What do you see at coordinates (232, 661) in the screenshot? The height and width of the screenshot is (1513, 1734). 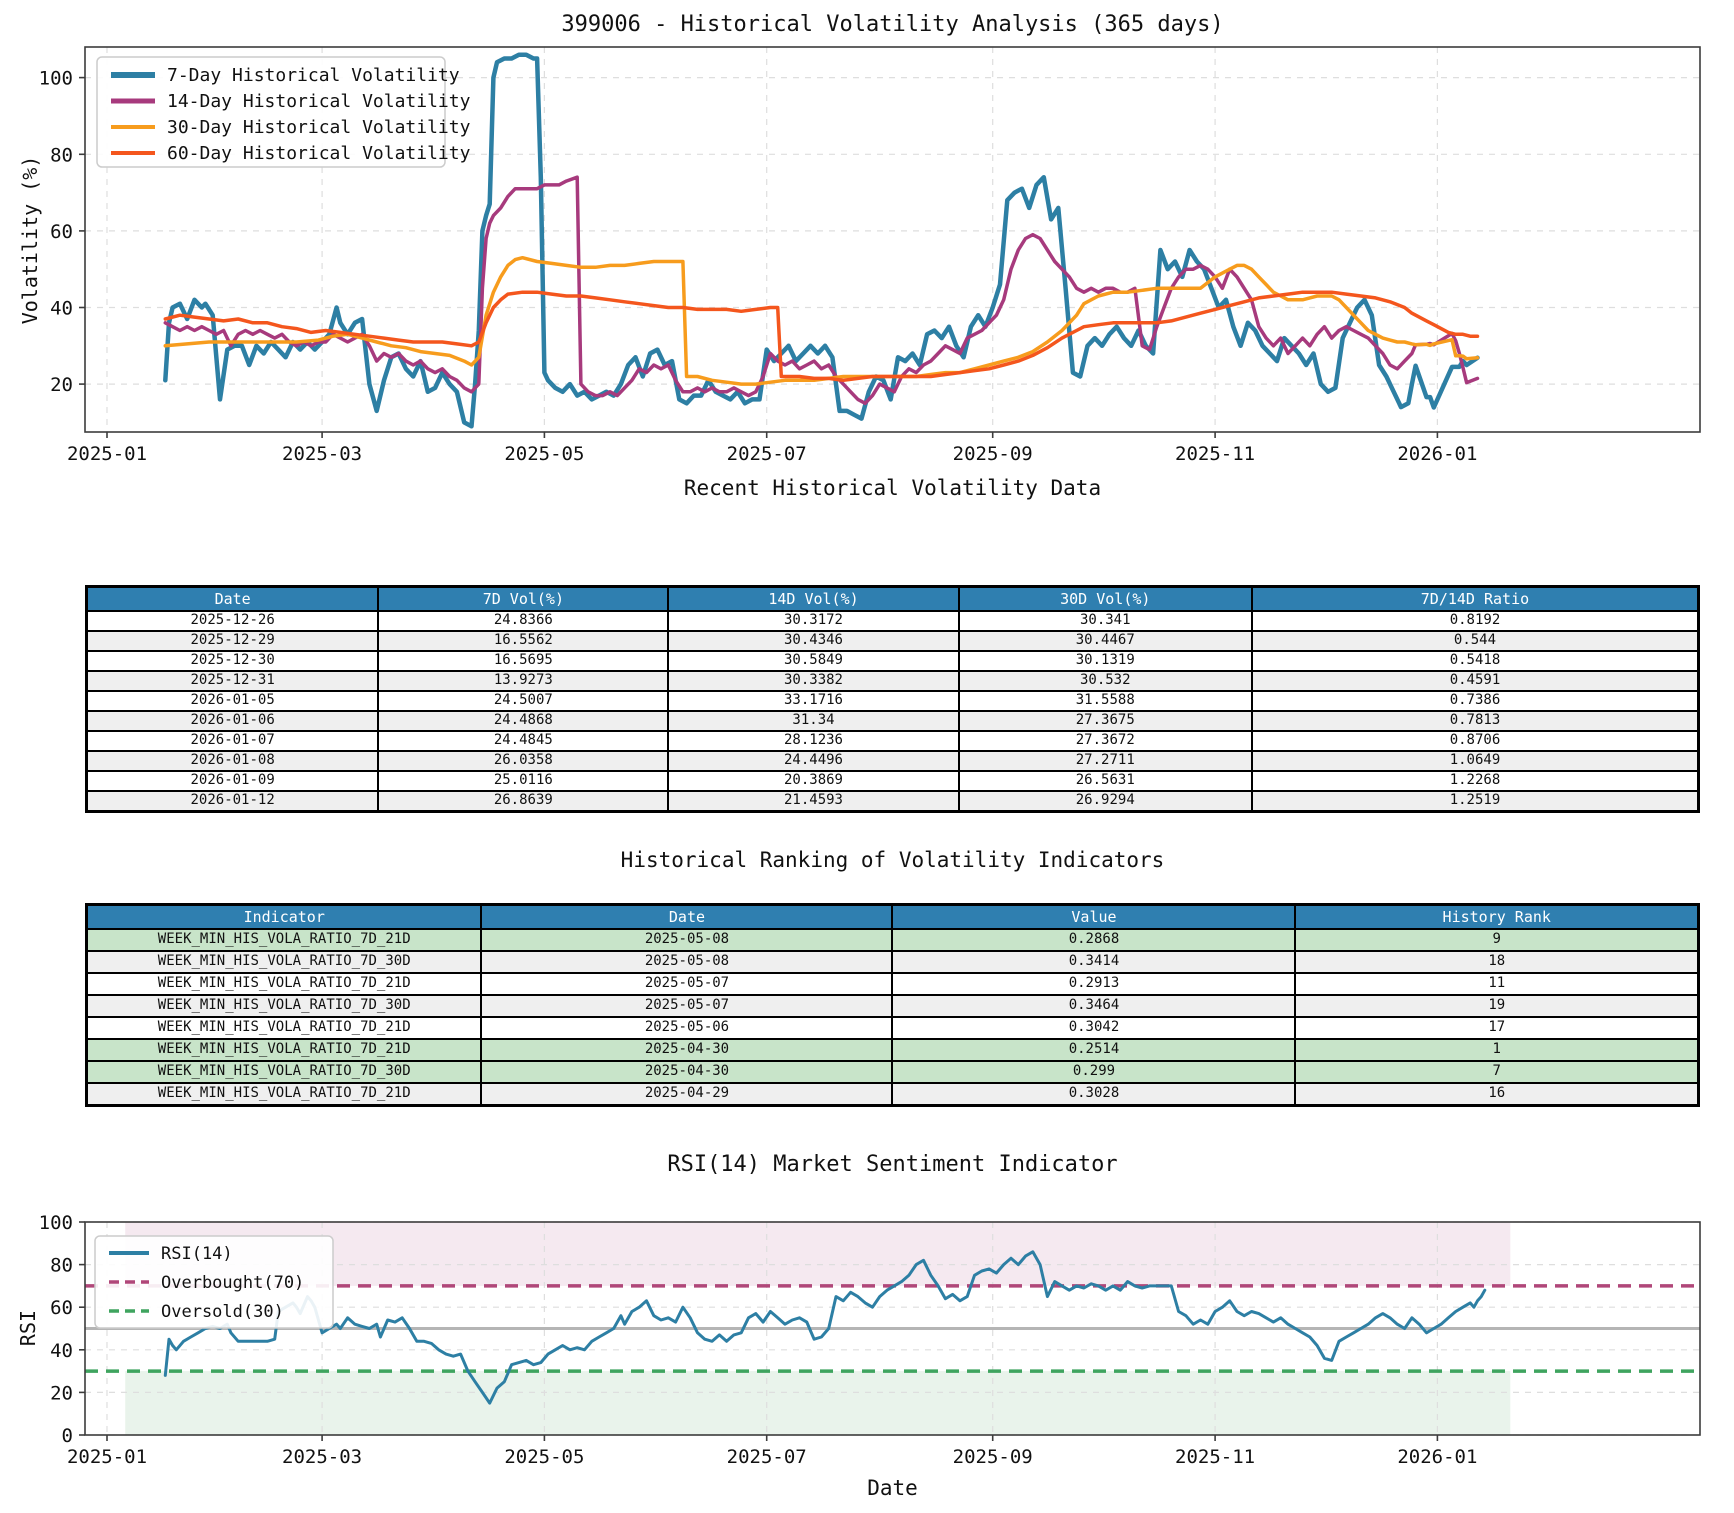 I see `table-cell: 2025-12-30` at bounding box center [232, 661].